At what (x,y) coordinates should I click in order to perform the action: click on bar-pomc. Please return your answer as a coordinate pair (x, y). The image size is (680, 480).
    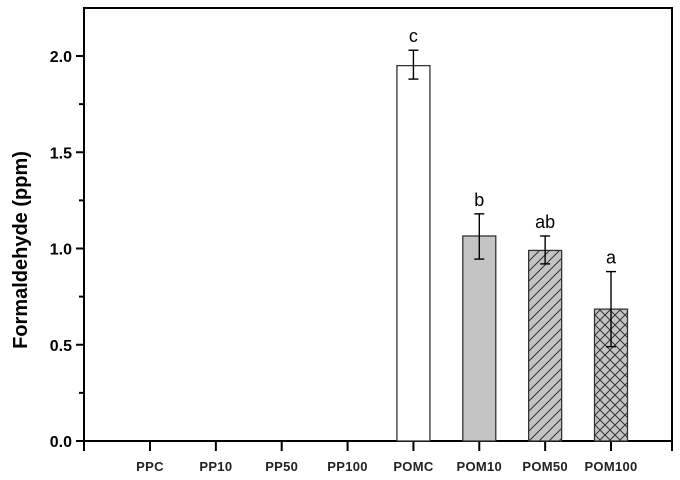
    Looking at the image, I should click on (413, 253).